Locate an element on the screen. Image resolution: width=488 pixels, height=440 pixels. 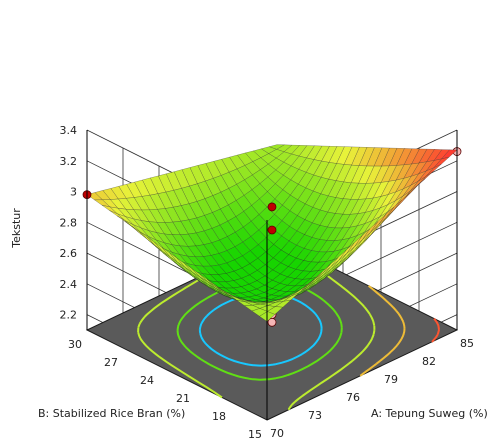
x-tick-label: 79 is located at coordinates (391, 379).